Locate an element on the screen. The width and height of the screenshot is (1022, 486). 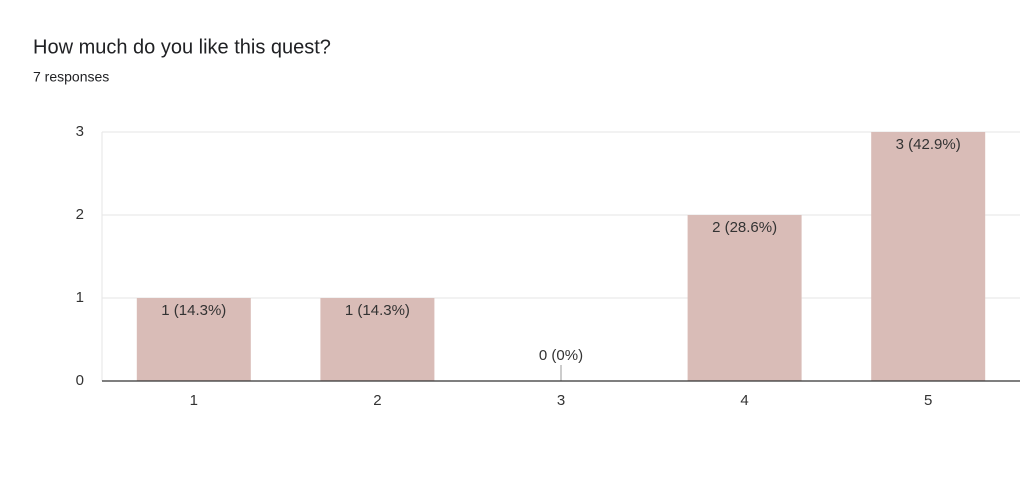
chart-subtitle: 7 responses is located at coordinates (71, 77).